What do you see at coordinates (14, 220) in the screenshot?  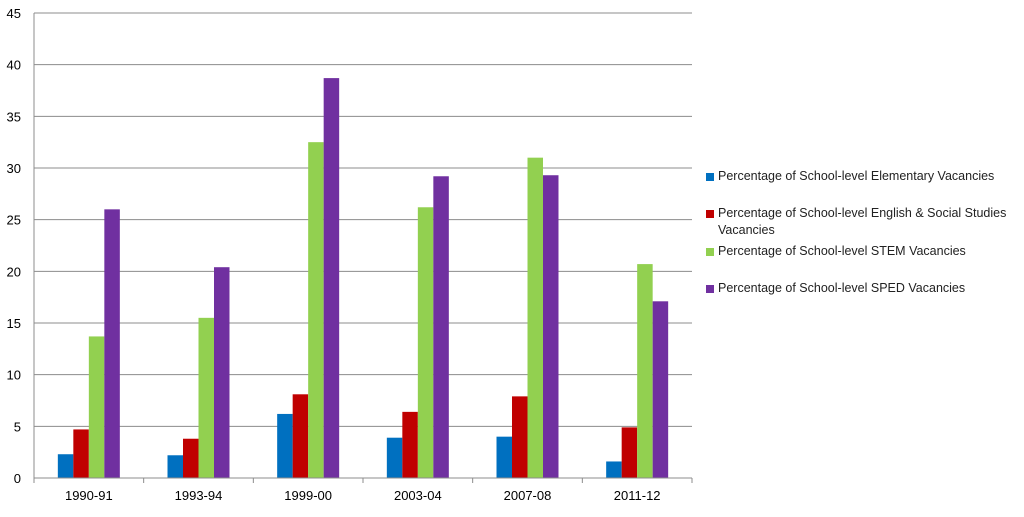 I see `y-tick-label: 25` at bounding box center [14, 220].